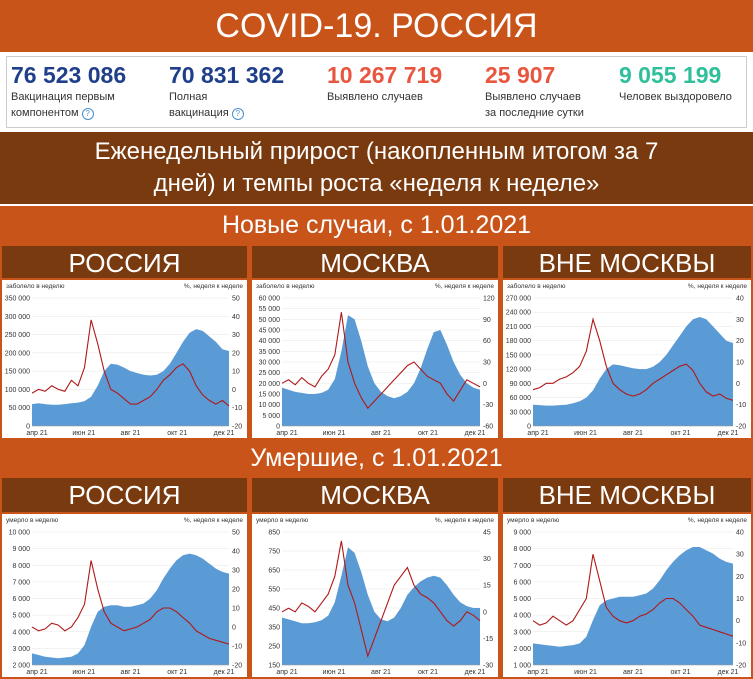 The width and height of the screenshot is (753, 679). I want to click on stat-label: Выявлено случаев, so click(402, 97).